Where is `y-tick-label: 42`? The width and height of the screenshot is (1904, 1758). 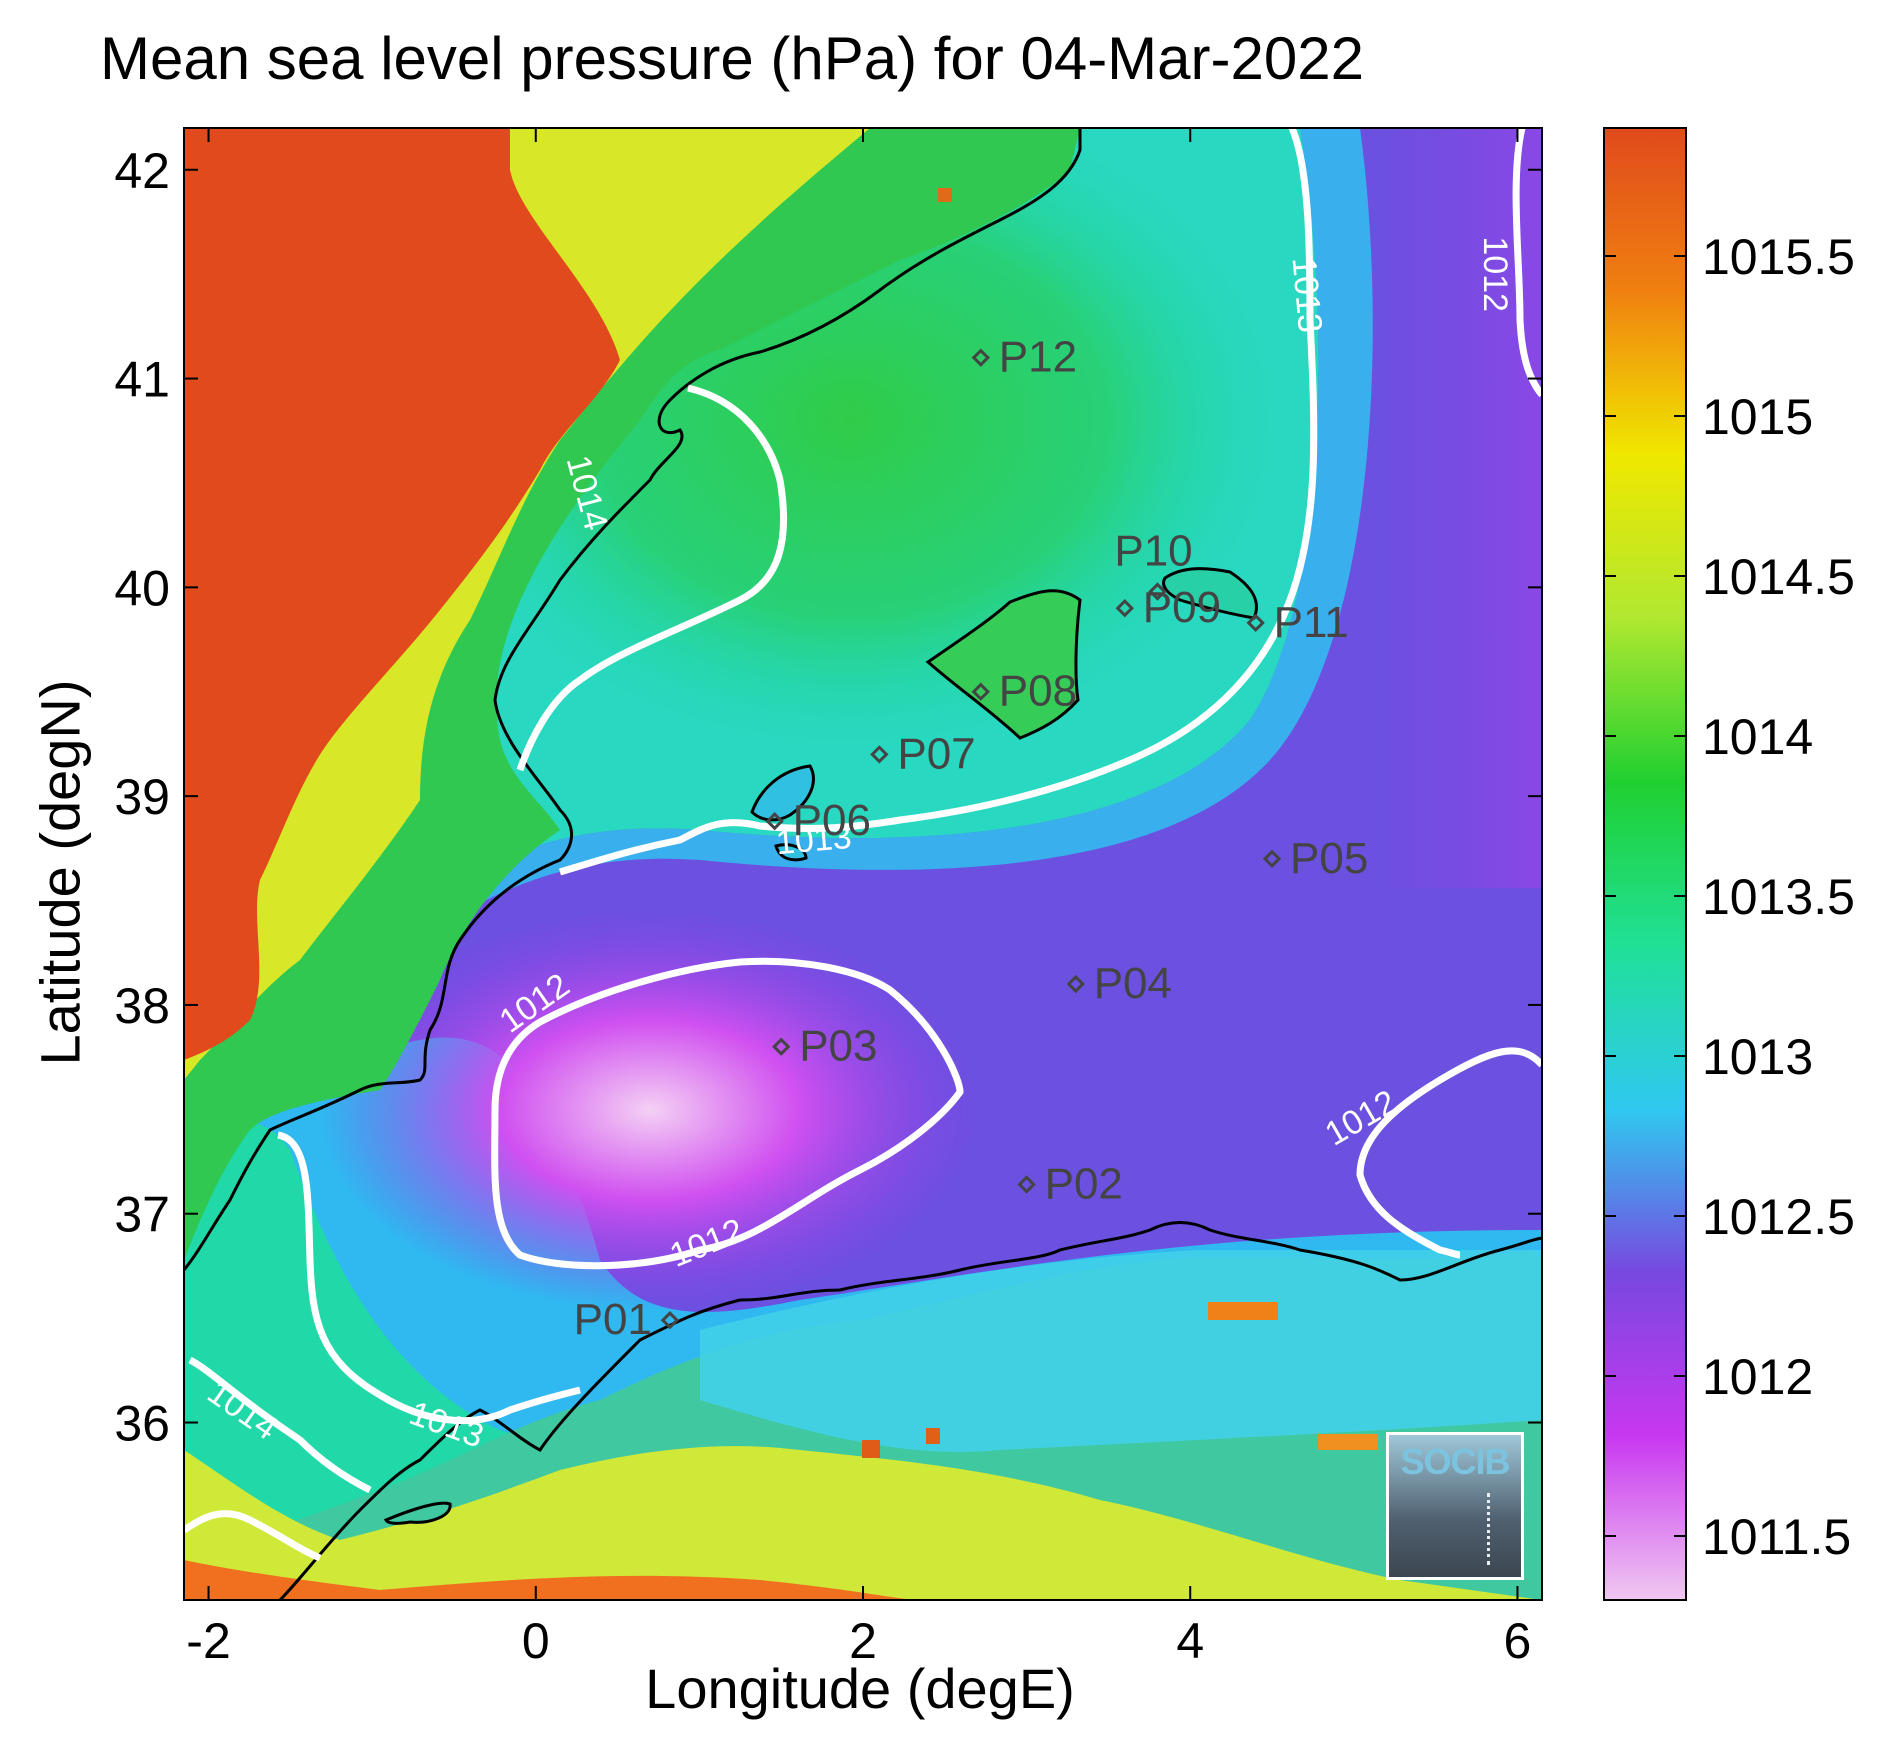
y-tick-label: 42 is located at coordinates (142, 171).